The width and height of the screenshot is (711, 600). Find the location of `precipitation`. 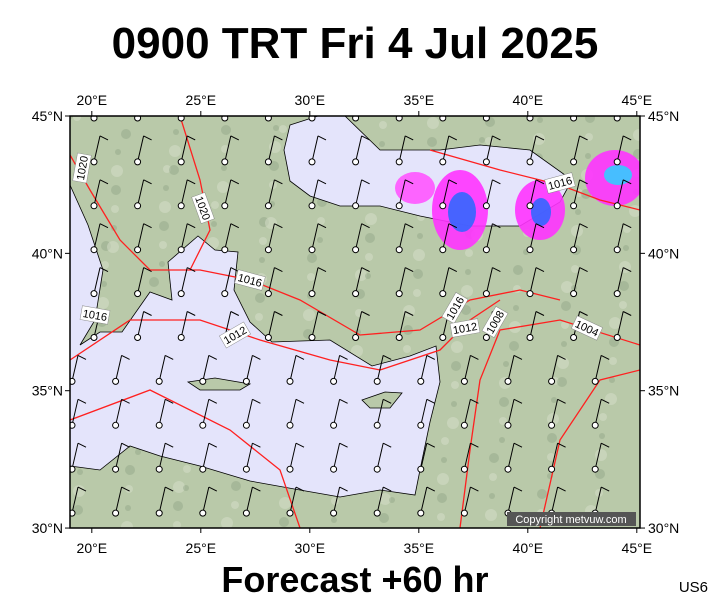

precipitation is located at coordinates (462, 212).